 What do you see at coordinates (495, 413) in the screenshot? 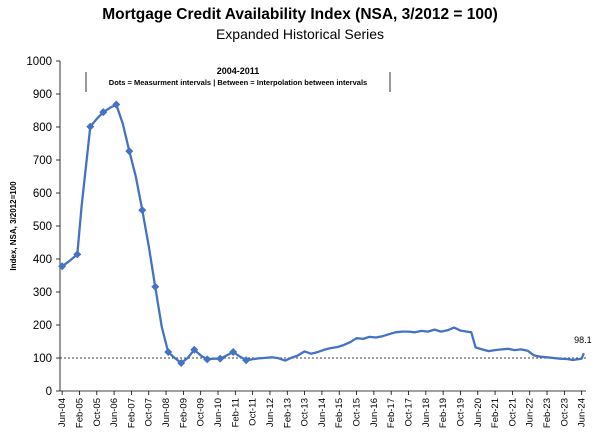
I see `x-tick-label: Feb-21` at bounding box center [495, 413].